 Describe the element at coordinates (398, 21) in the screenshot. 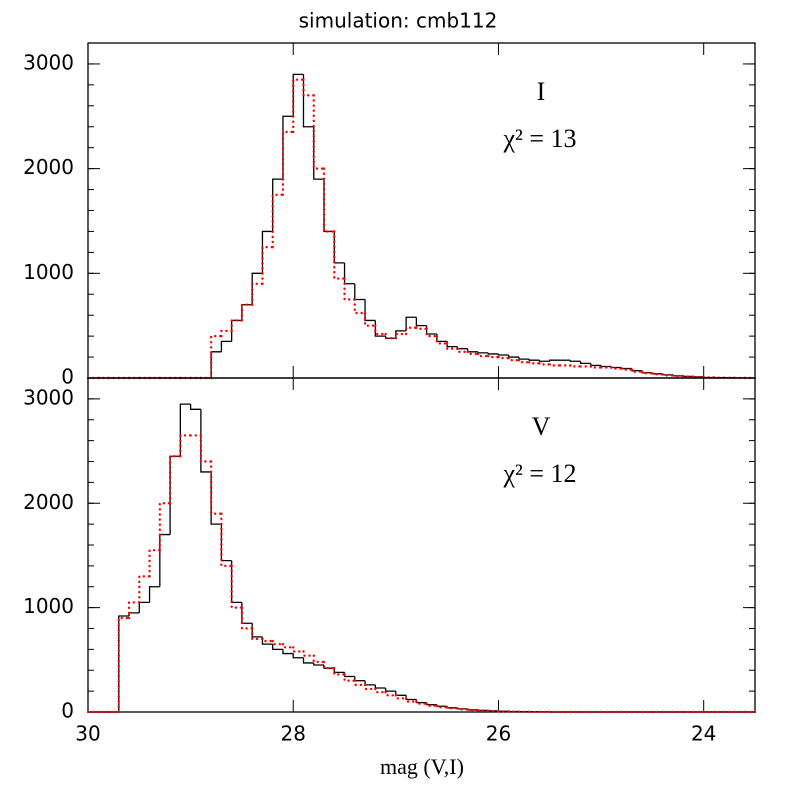

I see `chart-title: simulation: cmb112` at that location.